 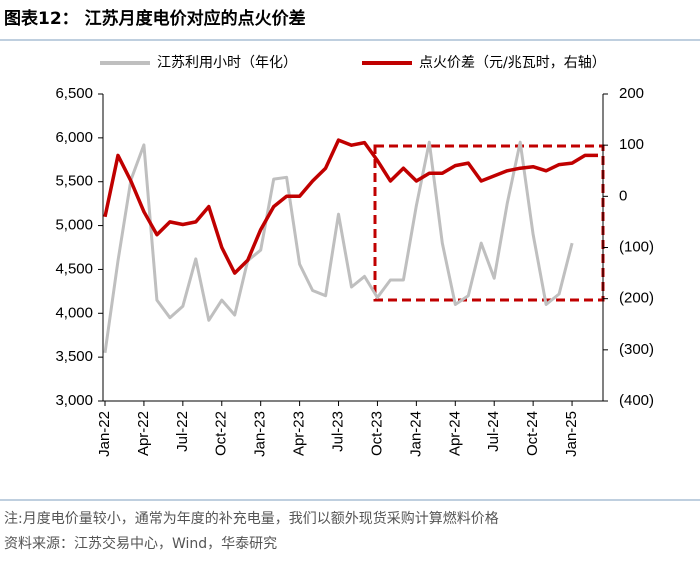 What do you see at coordinates (489, 223) in the screenshot?
I see `highlight-box` at bounding box center [489, 223].